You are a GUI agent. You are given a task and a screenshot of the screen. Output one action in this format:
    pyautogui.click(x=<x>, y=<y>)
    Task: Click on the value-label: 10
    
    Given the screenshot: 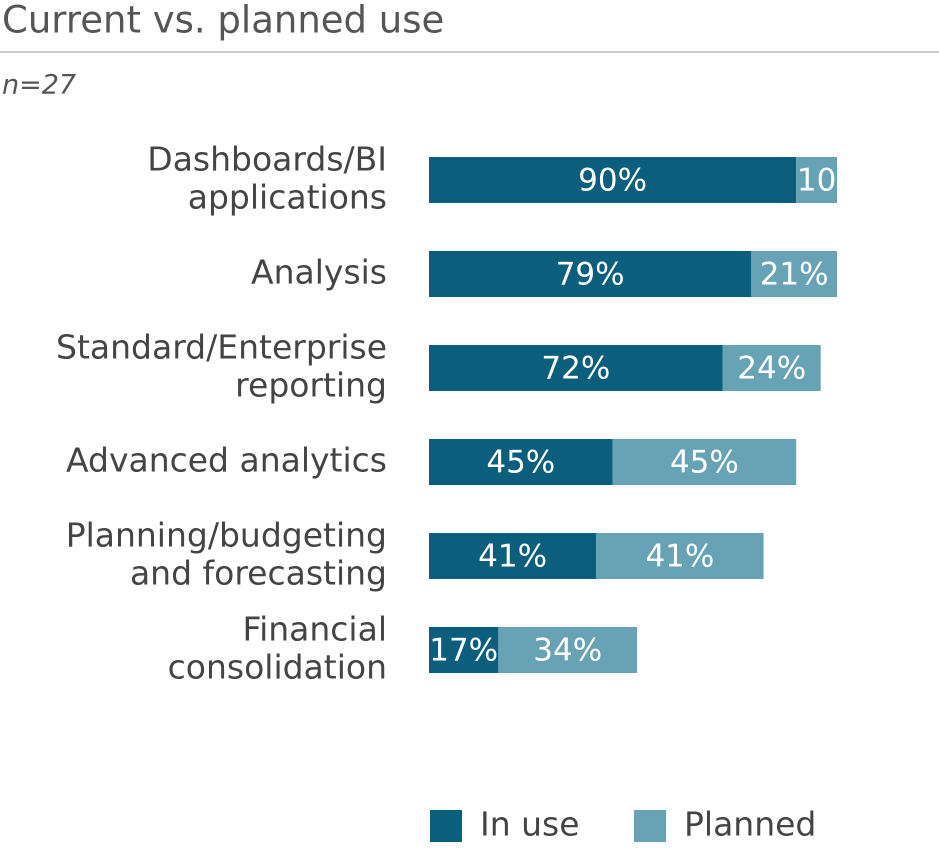 What is the action you would take?
    pyautogui.click(x=816, y=181)
    